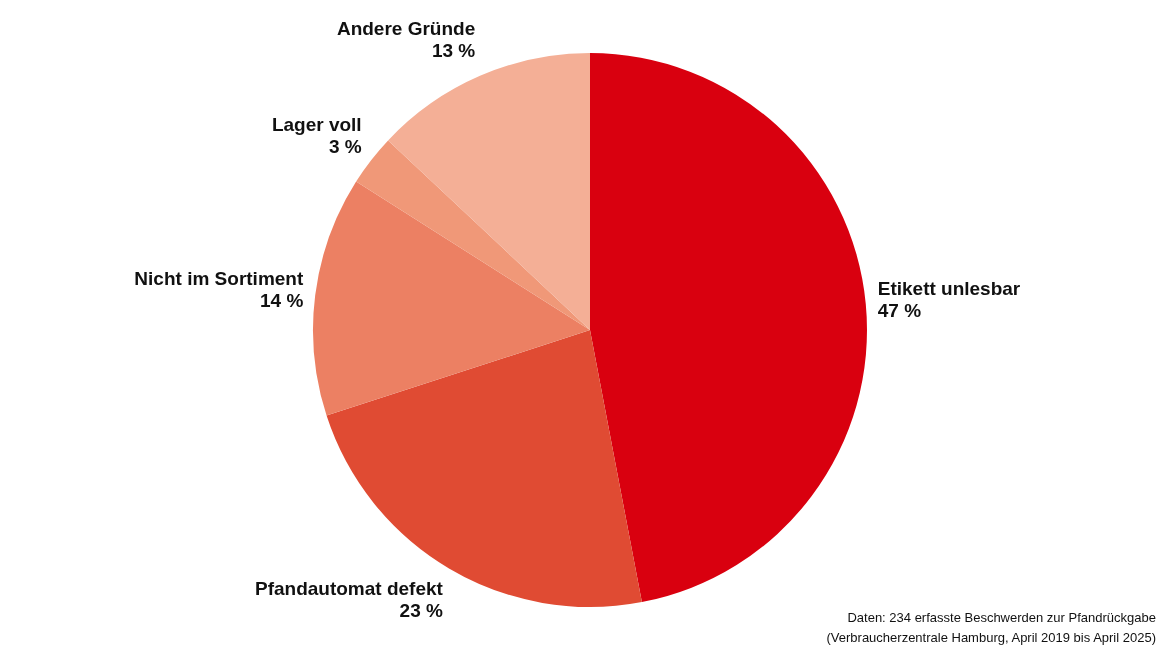 The width and height of the screenshot is (1170, 658). Describe the element at coordinates (453, 51) in the screenshot. I see `data-label: 13 %` at that location.